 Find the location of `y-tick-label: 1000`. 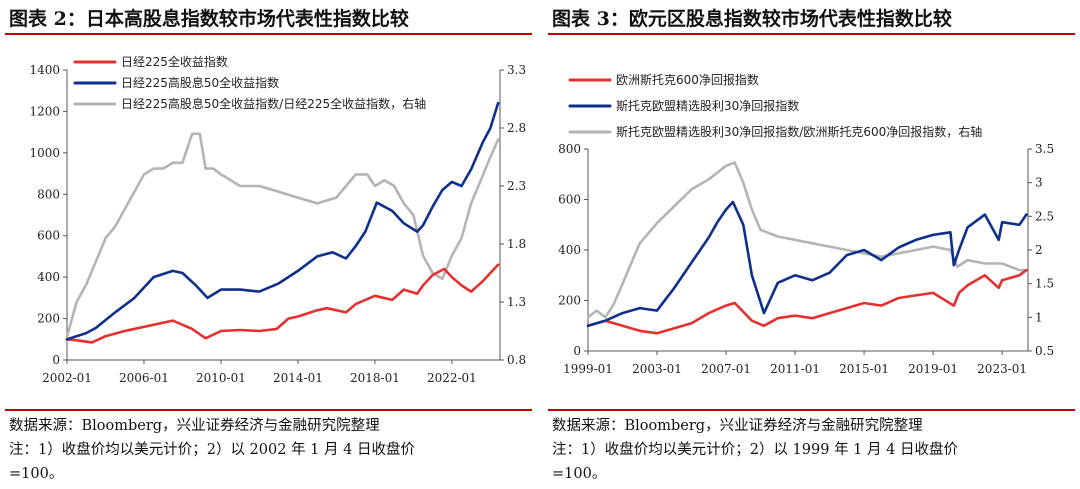

y-tick-label: 1000 is located at coordinates (44, 153).